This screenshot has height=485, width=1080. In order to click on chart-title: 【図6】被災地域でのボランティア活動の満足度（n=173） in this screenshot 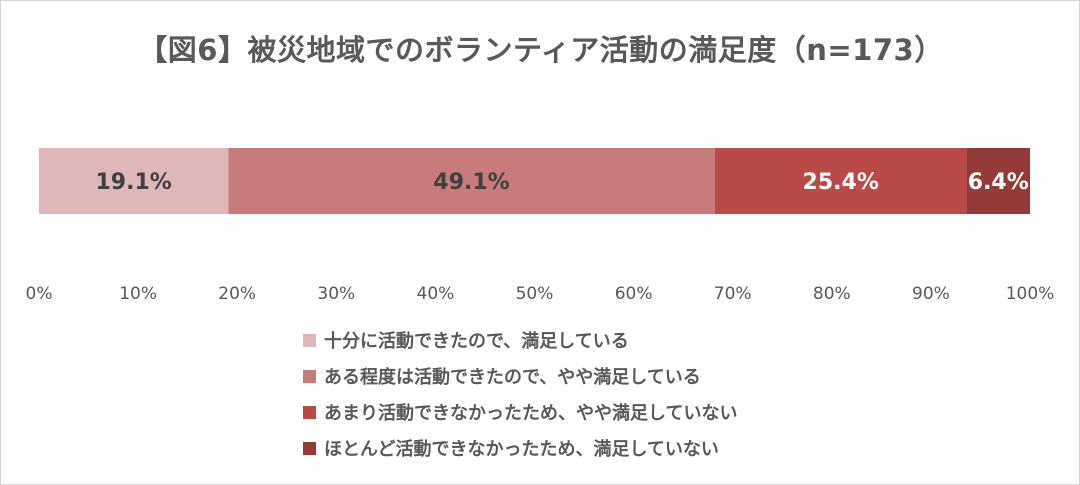, I will do `click(541, 50)`.